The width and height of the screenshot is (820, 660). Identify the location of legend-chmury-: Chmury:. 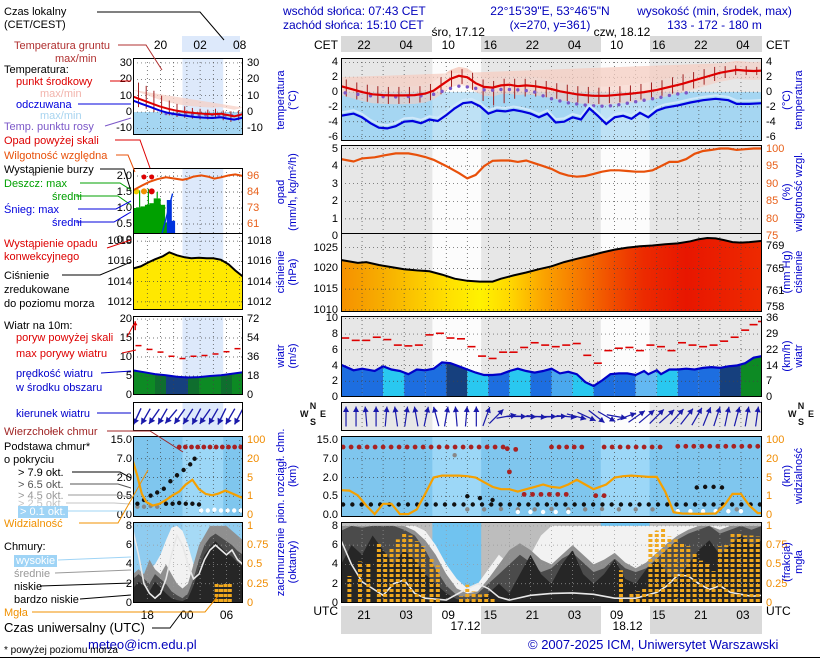
(25, 547).